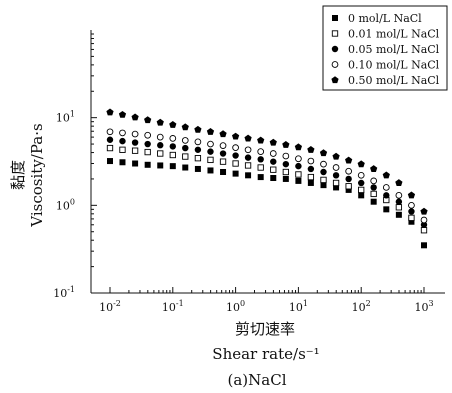 The height and width of the screenshot is (393, 452). Describe the element at coordinates (394, 49) in the screenshot. I see `legend-label: 0.05 mol/L NaCl` at that location.